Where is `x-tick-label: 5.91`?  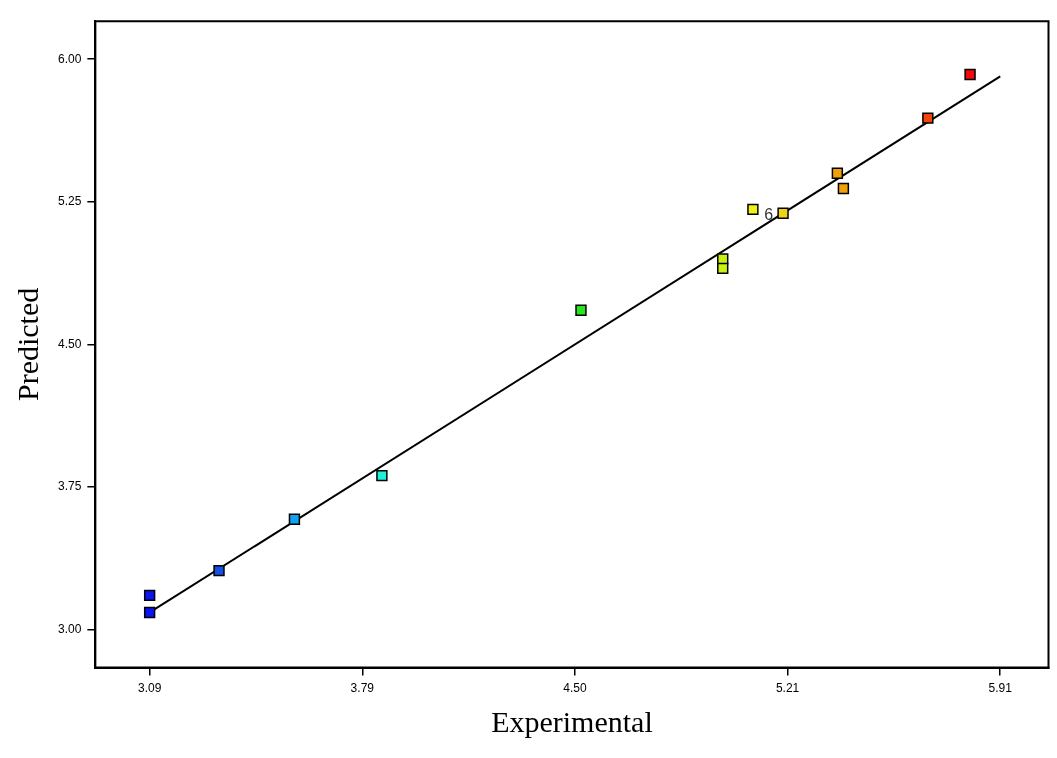
x-tick-label: 5.91 is located at coordinates (1000, 688).